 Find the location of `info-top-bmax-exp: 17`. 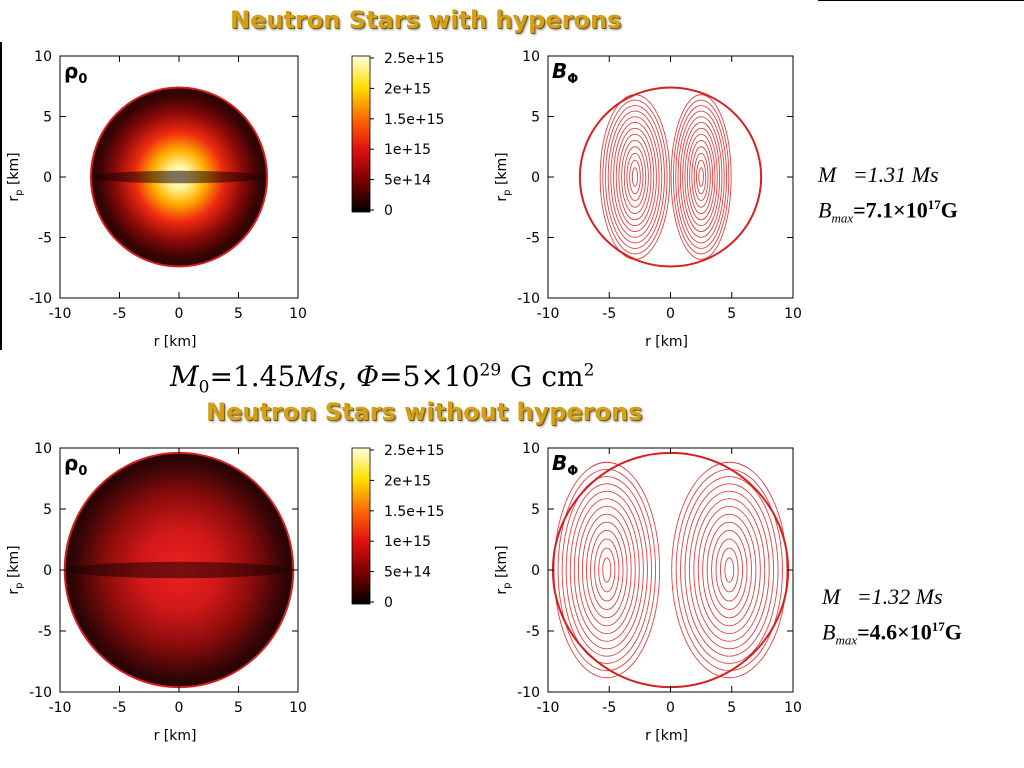

info-top-bmax-exp: 17 is located at coordinates (934, 204).